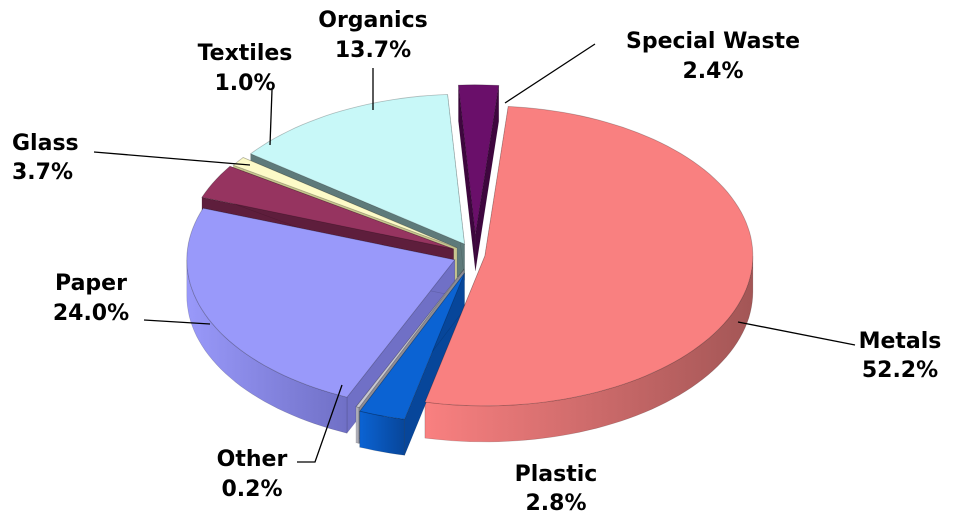 The width and height of the screenshot is (973, 516). I want to click on slice-glass, so click(327, 207).